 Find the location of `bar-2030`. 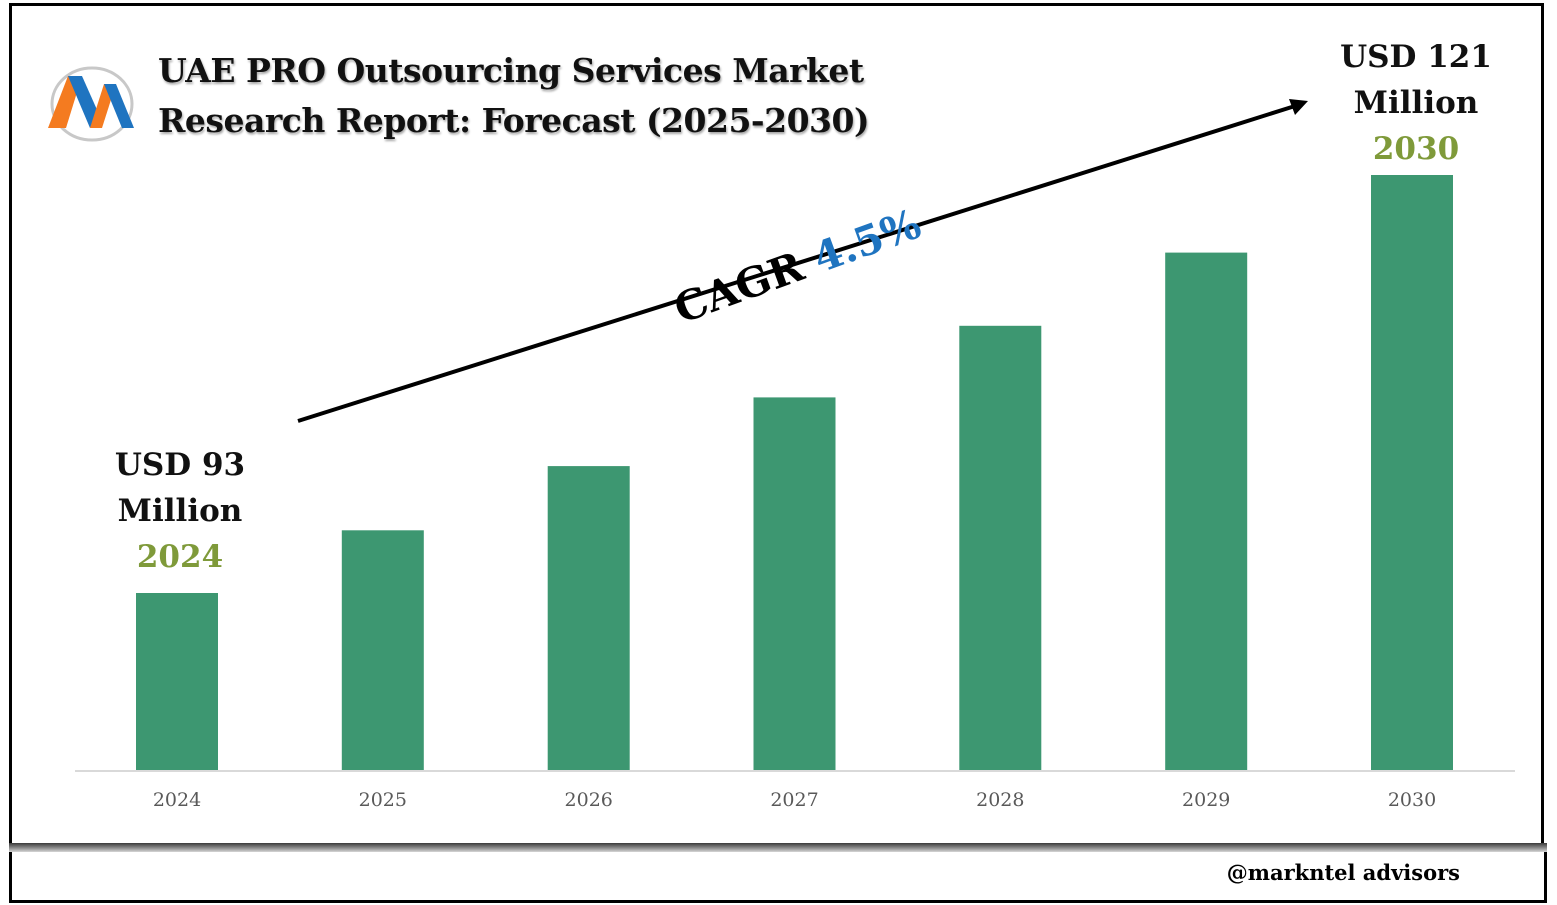

bar-2030 is located at coordinates (1412, 472).